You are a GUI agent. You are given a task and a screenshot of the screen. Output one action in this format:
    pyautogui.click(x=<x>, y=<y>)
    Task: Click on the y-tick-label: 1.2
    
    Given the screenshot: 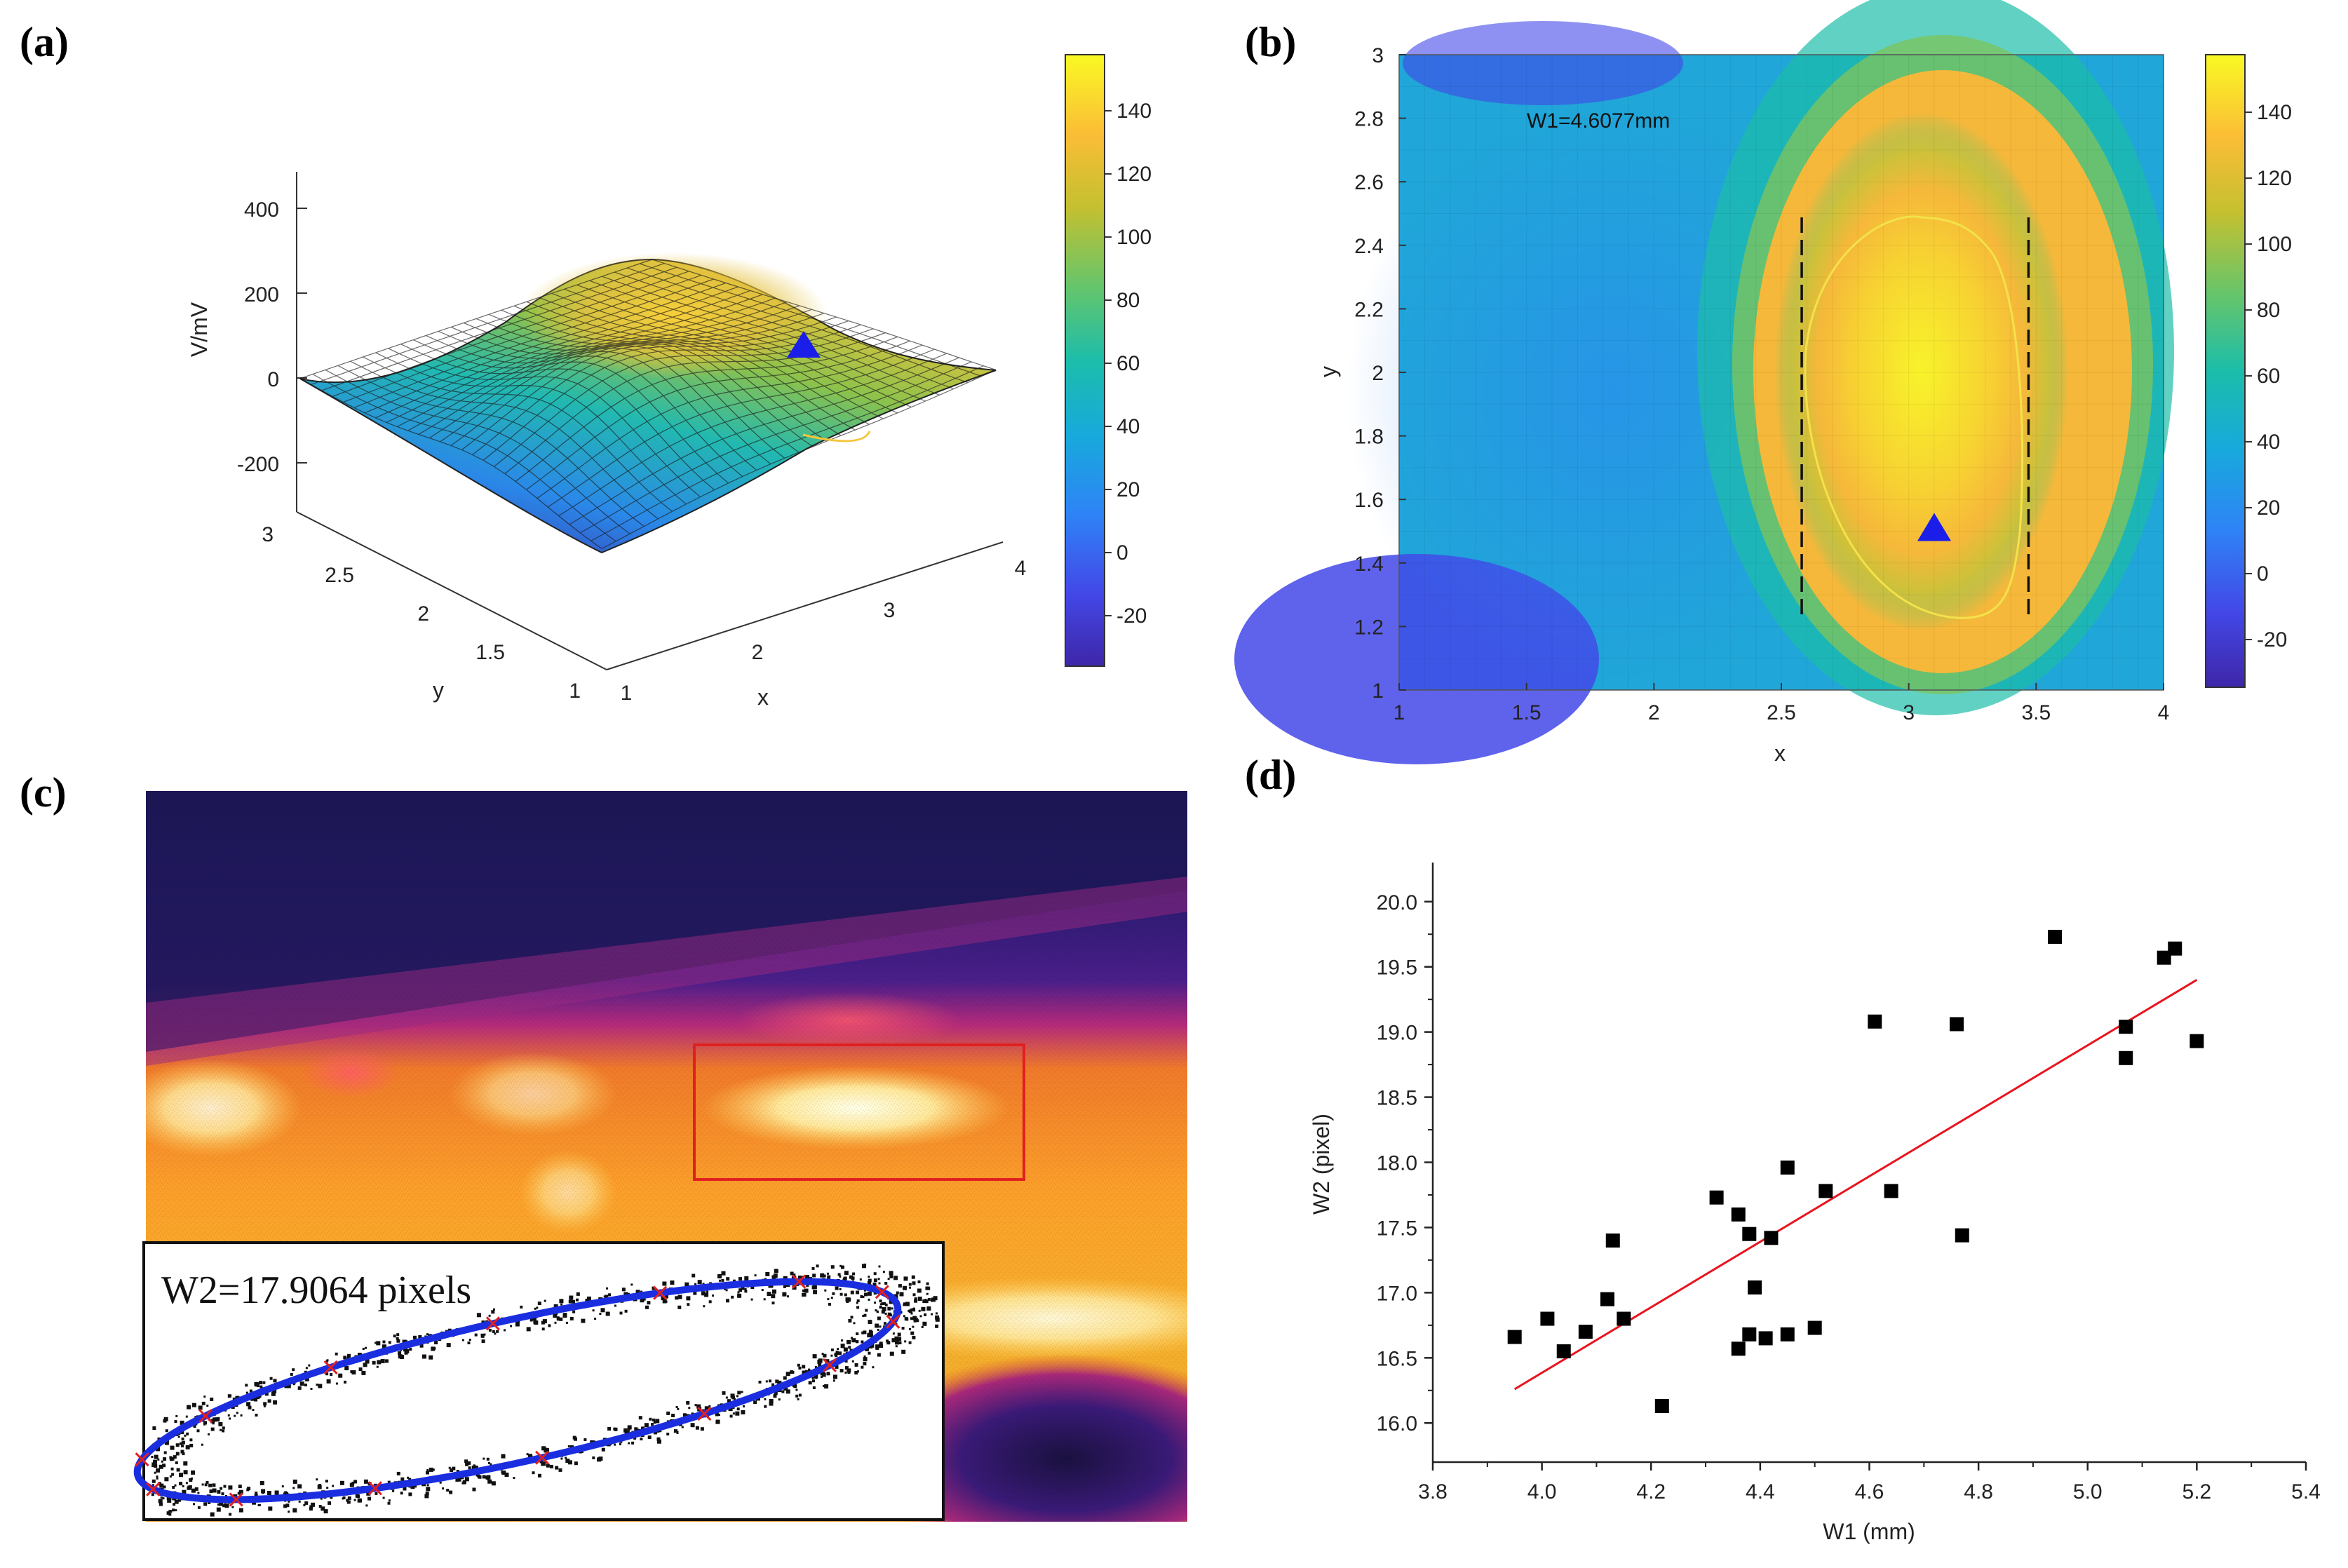 What is the action you would take?
    pyautogui.click(x=1369, y=627)
    